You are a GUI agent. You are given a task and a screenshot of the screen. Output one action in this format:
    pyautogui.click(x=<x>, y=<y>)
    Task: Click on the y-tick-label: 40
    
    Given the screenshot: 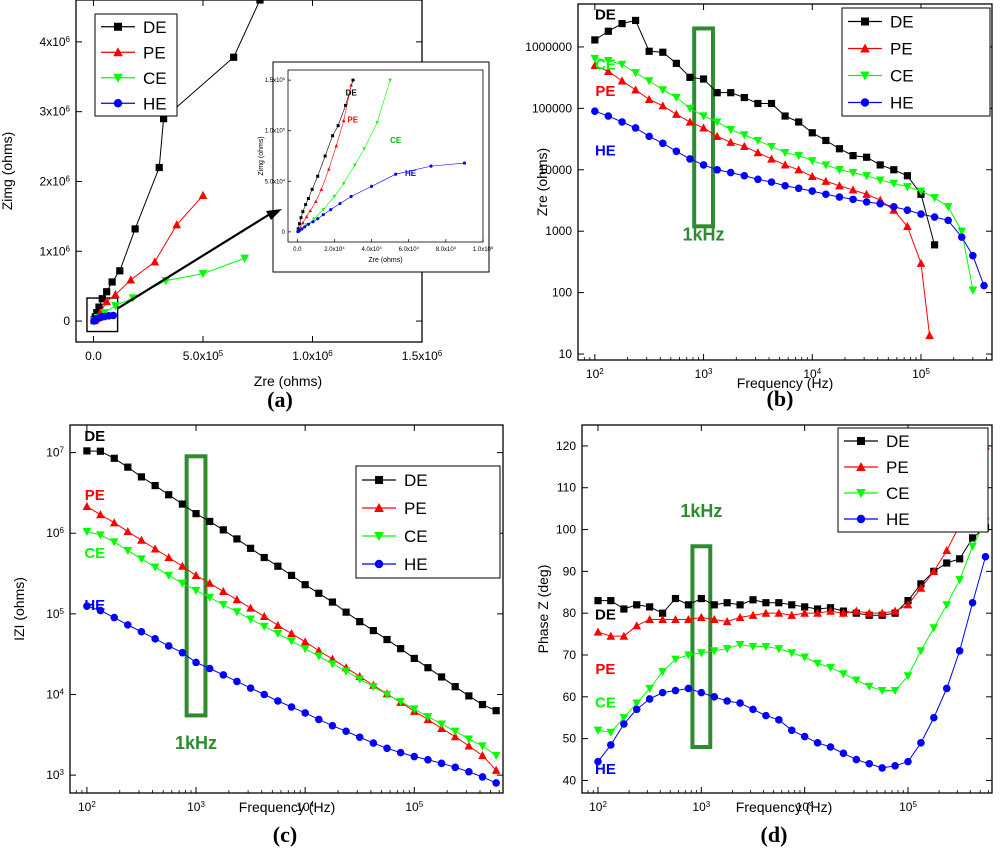 What is the action you would take?
    pyautogui.click(x=570, y=780)
    